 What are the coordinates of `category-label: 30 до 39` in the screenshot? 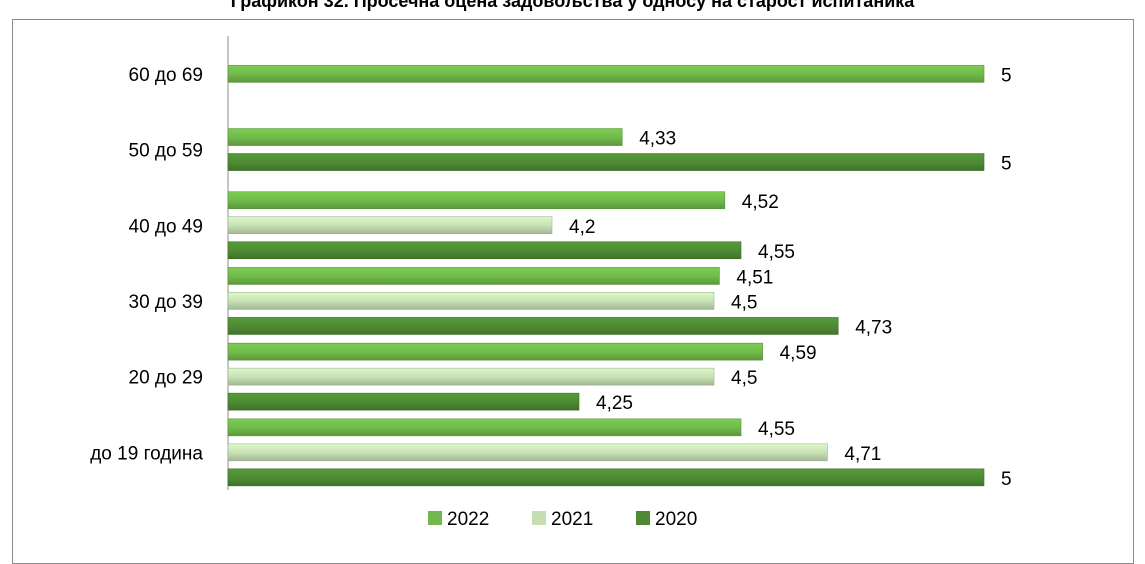 It's located at (166, 302).